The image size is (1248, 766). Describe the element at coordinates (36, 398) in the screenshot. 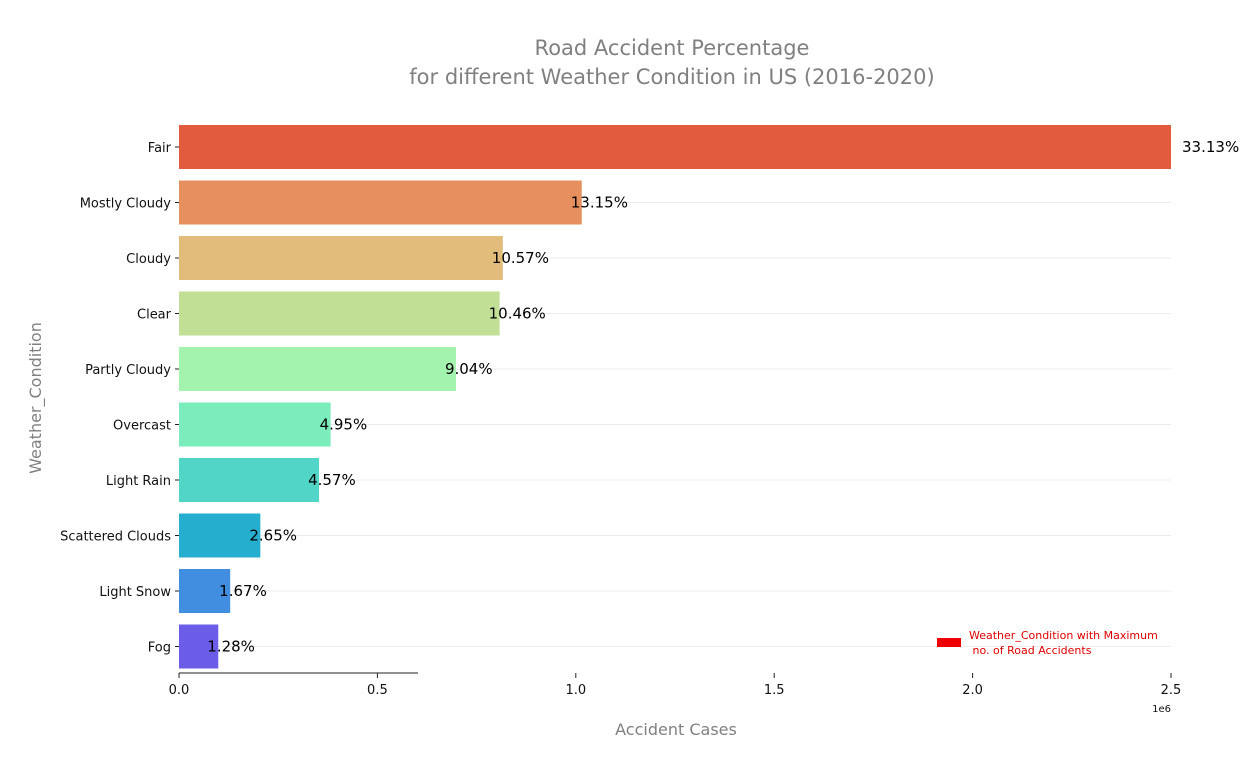

I see `y-axis-title: Weather_Condition` at that location.